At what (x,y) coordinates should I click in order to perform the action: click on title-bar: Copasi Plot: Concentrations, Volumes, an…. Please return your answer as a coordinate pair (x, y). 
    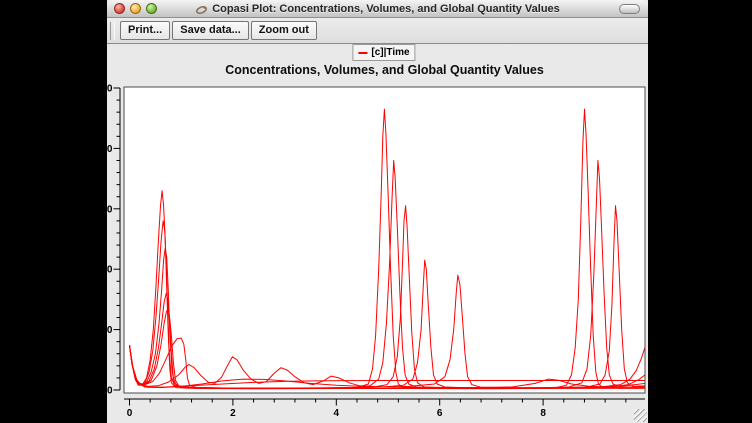
    Looking at the image, I should click on (377, 9).